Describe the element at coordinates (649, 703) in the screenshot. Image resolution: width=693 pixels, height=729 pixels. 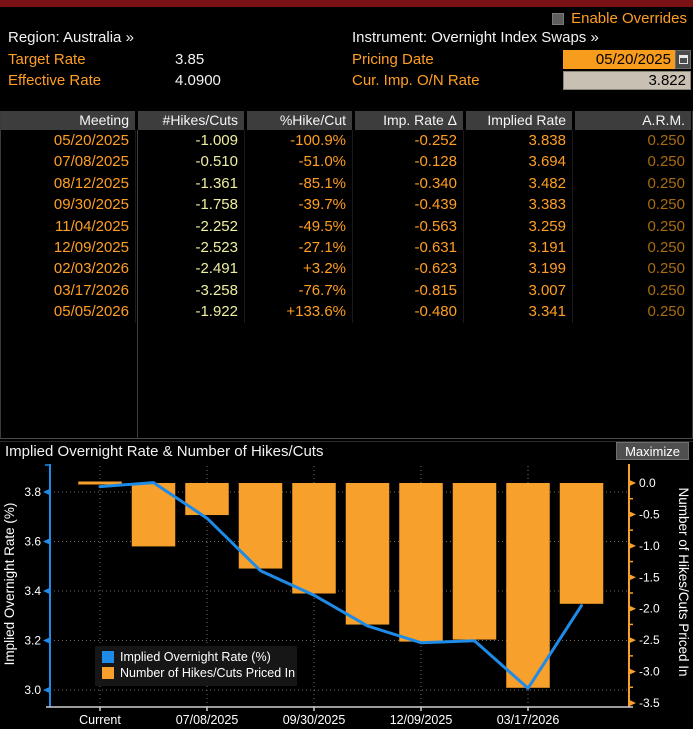
I see `svg-text: -3.5` at that location.